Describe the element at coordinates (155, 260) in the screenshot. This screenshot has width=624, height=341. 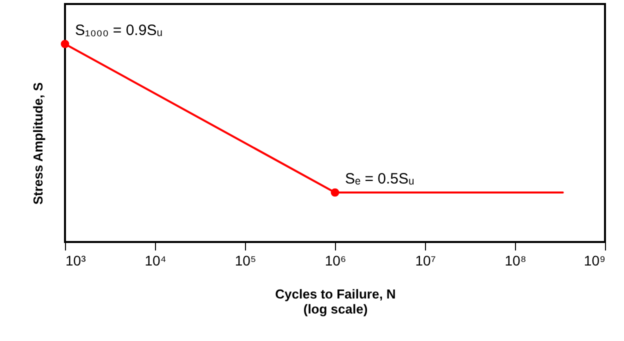
I see `x-tick-label: 10⁴` at that location.